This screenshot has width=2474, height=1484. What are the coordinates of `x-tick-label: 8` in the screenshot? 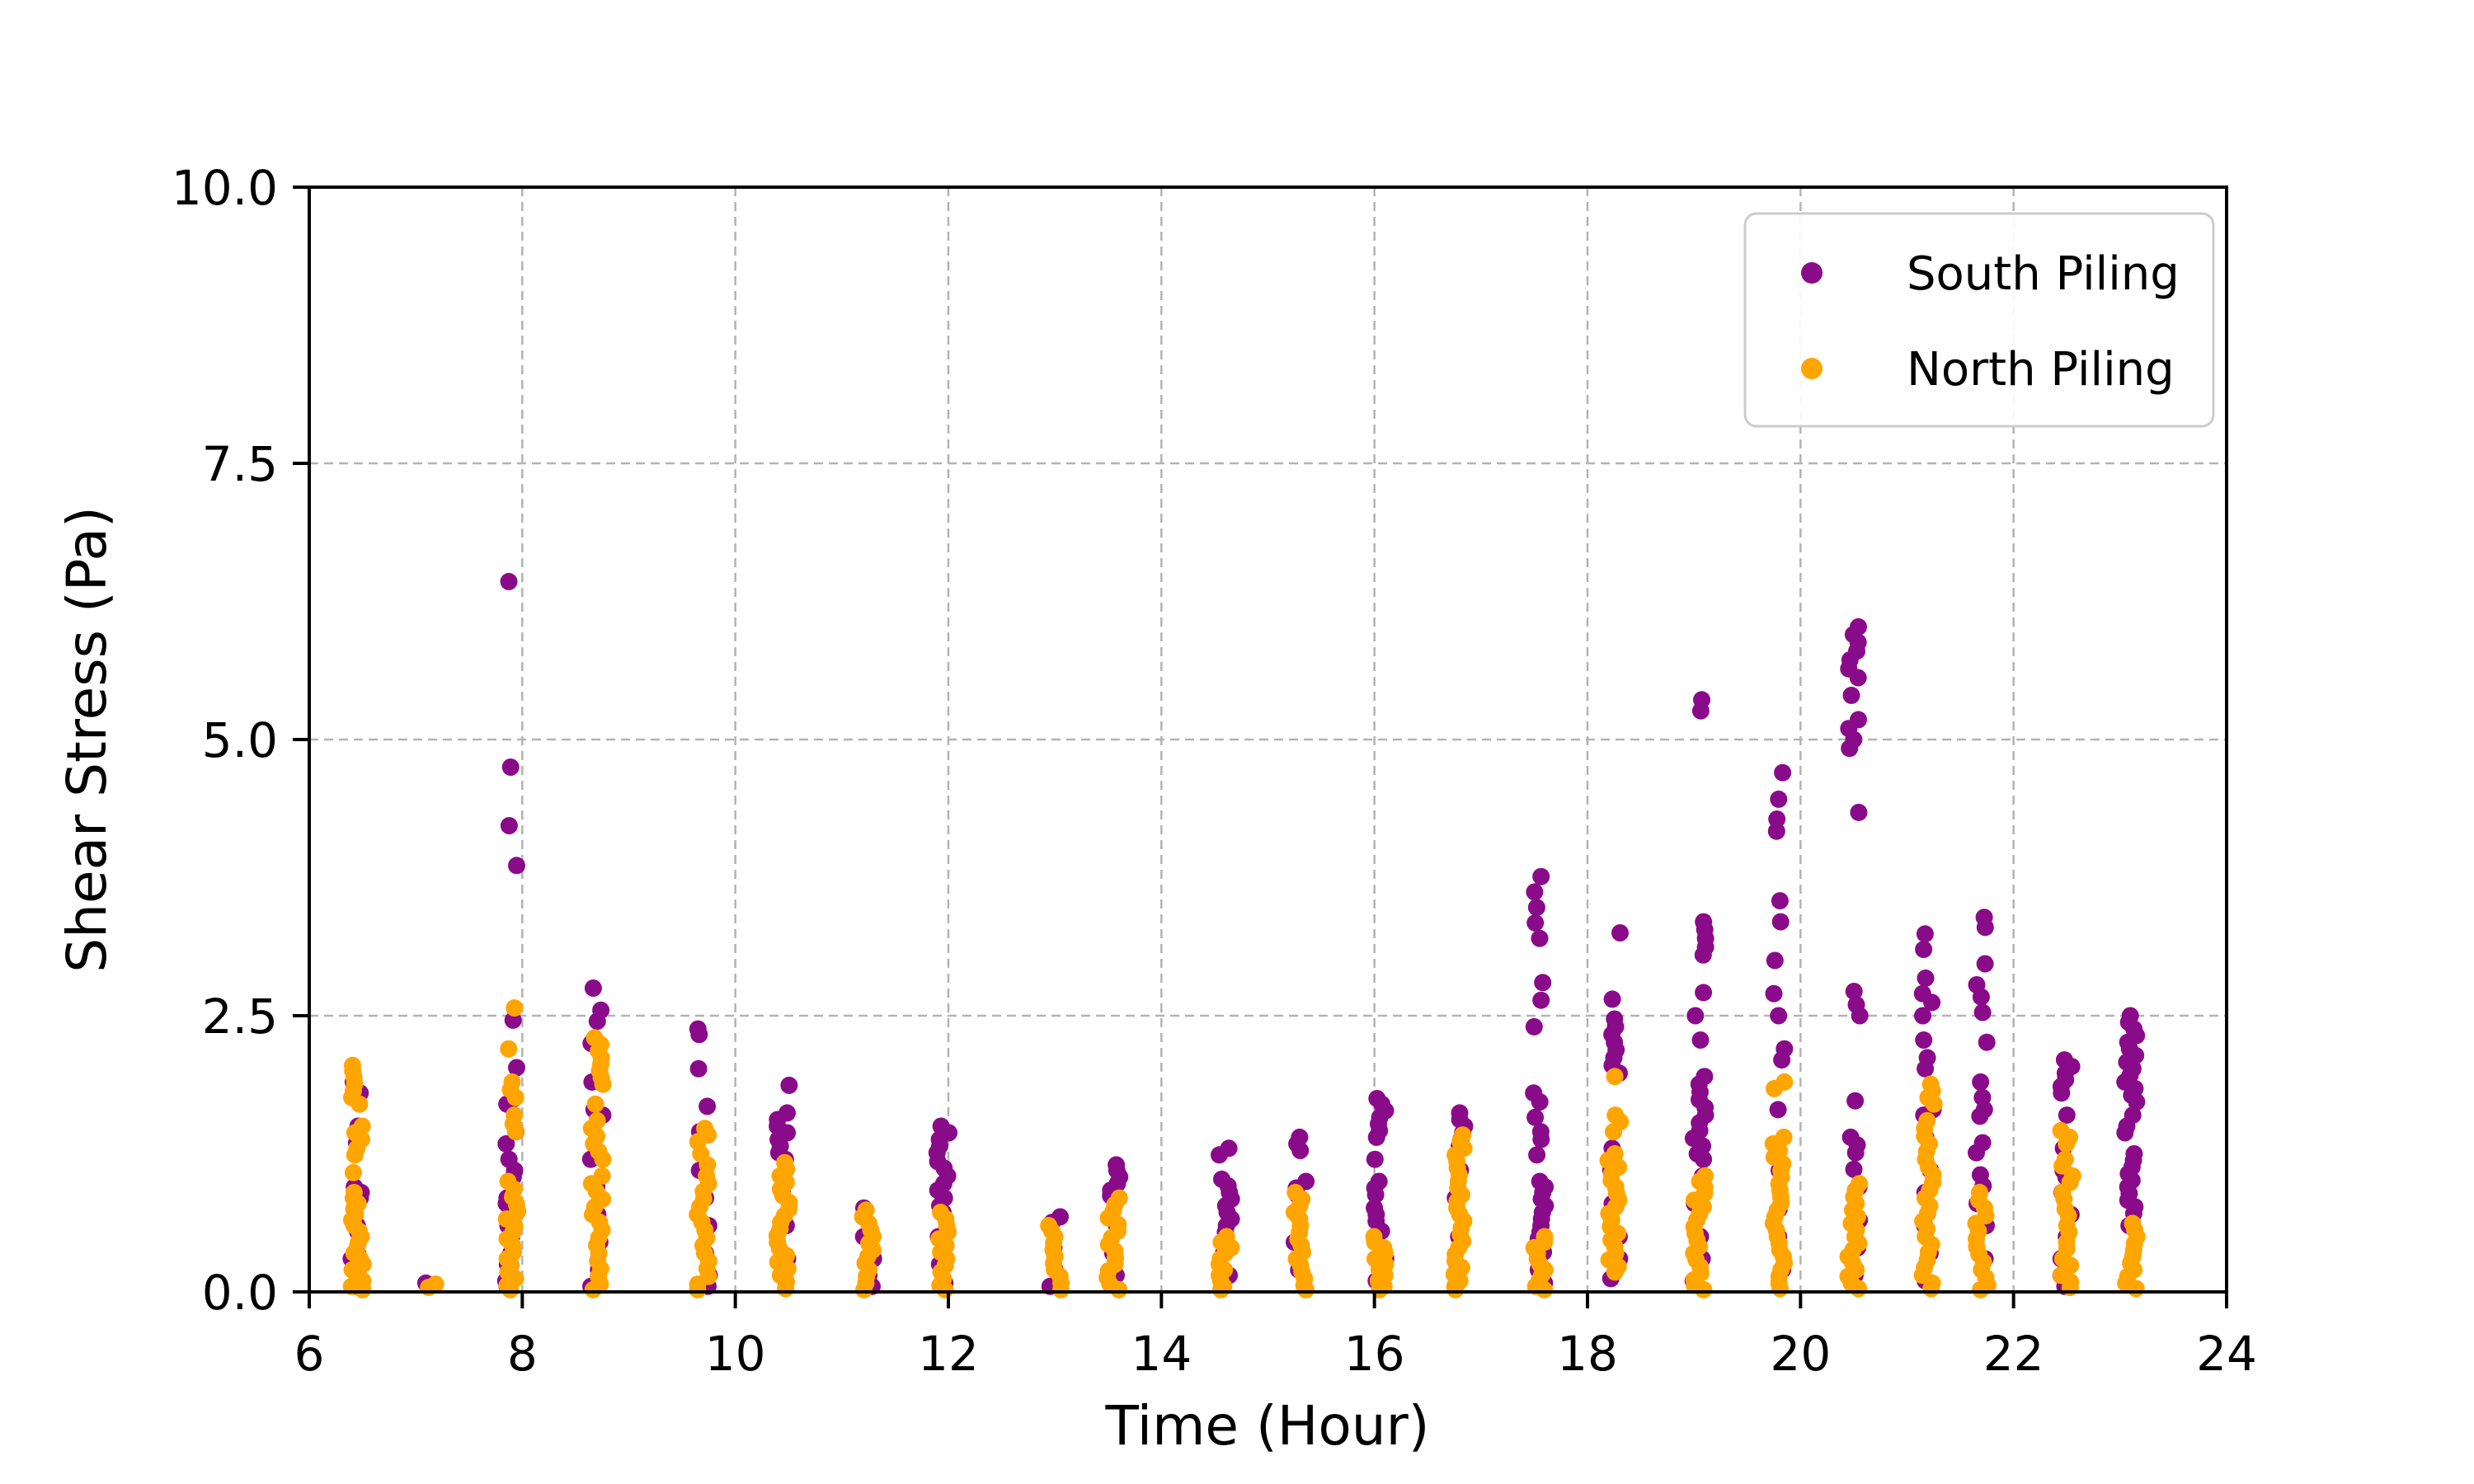 It's located at (522, 1354).